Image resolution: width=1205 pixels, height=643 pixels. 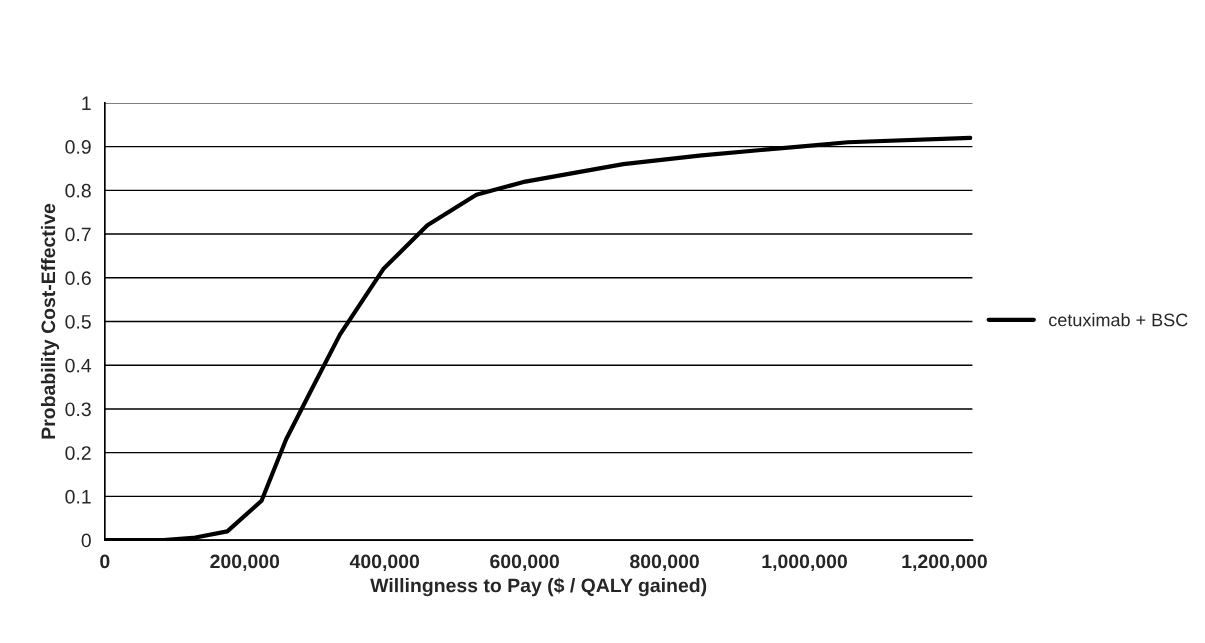 What do you see at coordinates (78, 409) in the screenshot?
I see `y-tick-label: 0.3` at bounding box center [78, 409].